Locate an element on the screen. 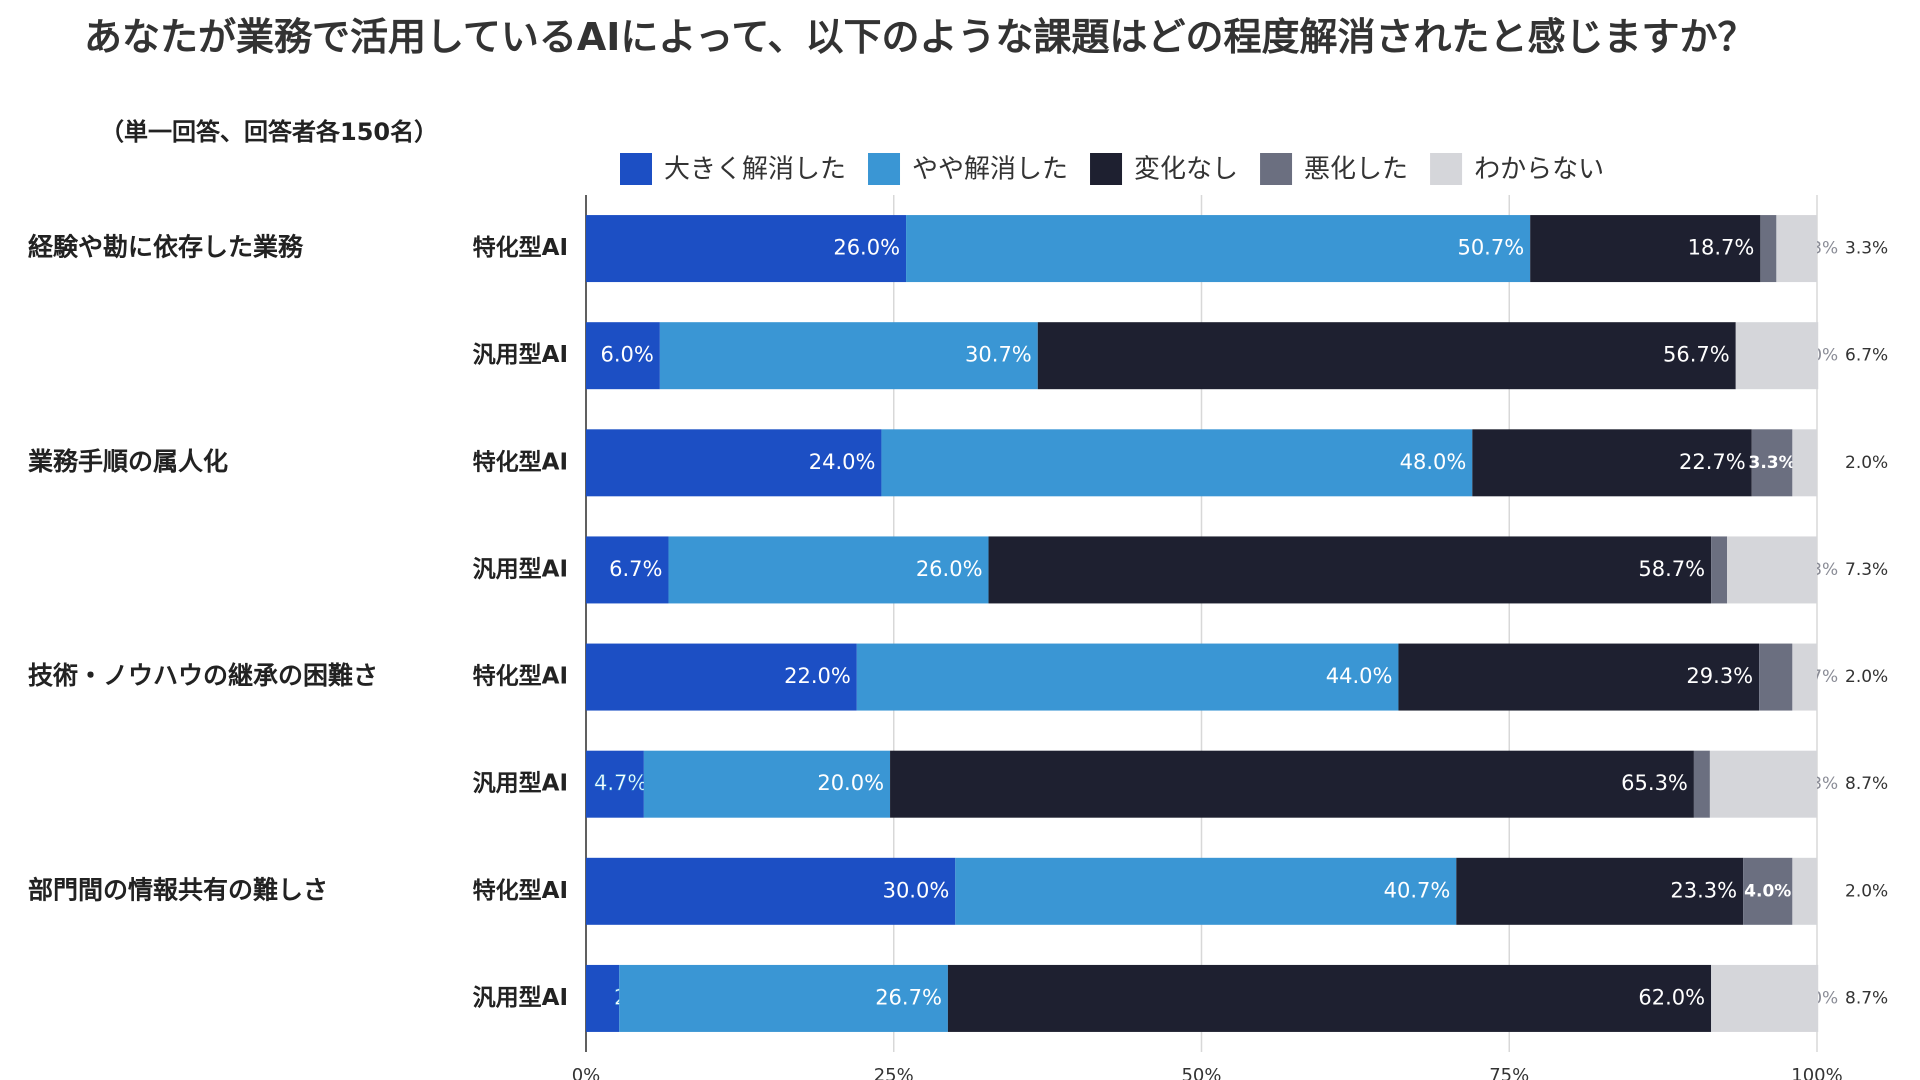 Image resolution: width=1920 pixels, height=1080 pixels. x-tick-label: 75% is located at coordinates (1509, 1072).